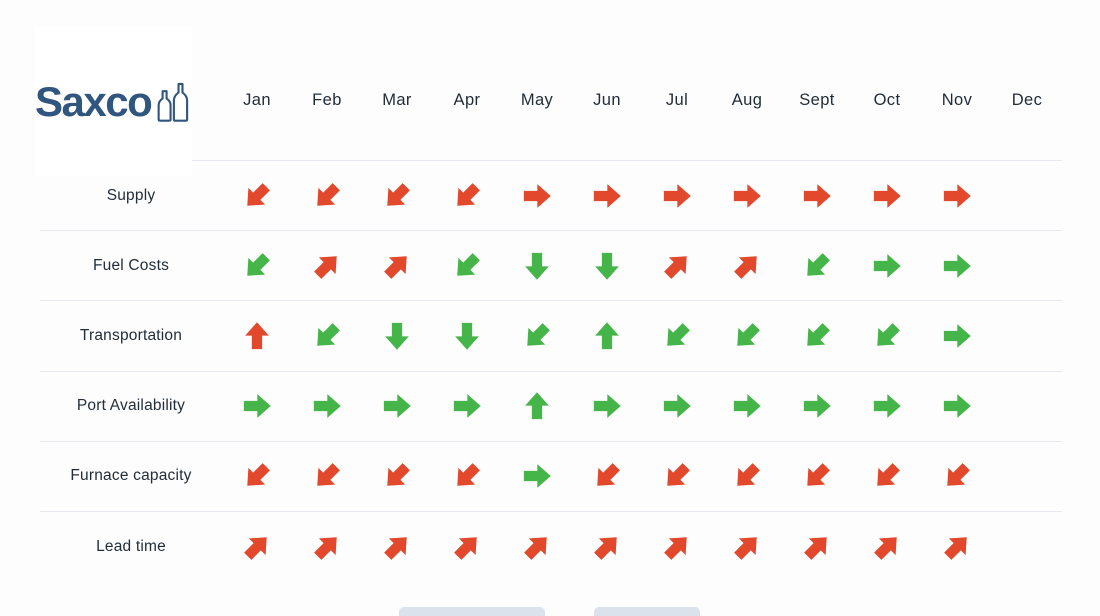 The height and width of the screenshot is (616, 1100). I want to click on row-label: Port Availability, so click(131, 406).